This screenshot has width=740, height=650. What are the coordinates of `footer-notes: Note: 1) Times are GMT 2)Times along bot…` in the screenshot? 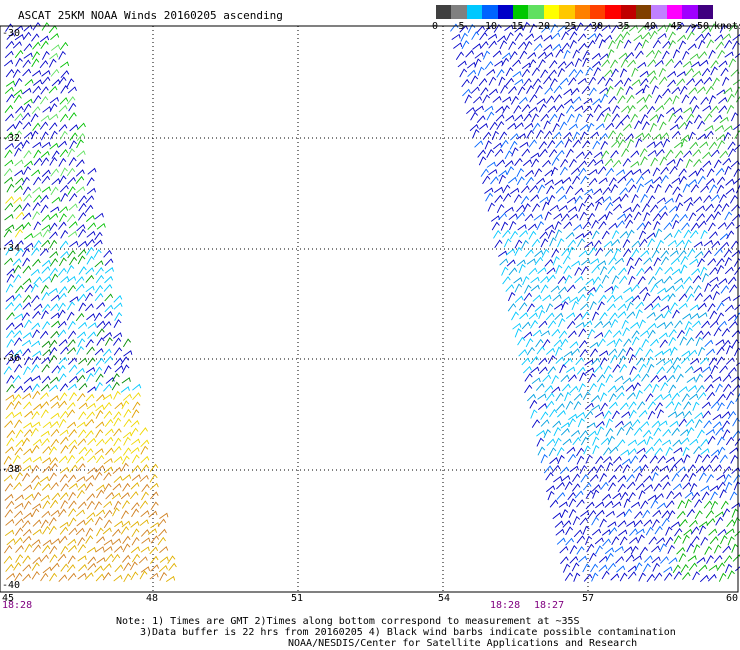 It's located at (396, 632).